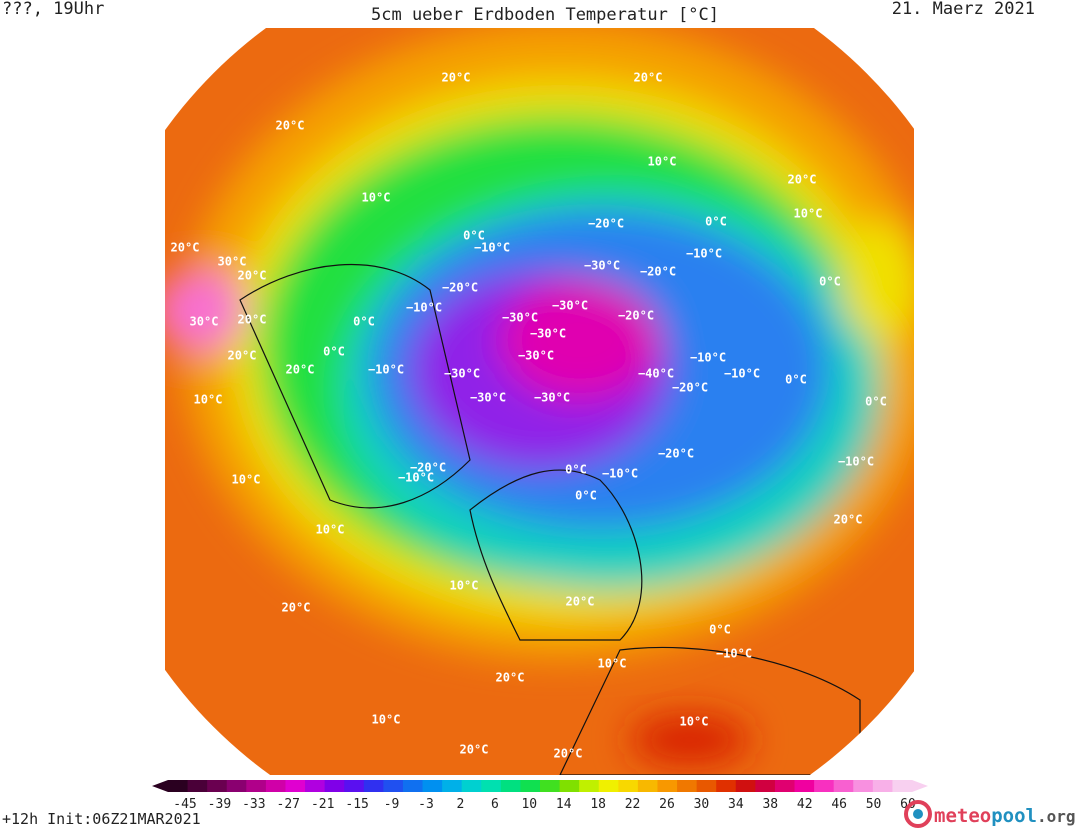 Image resolution: width=1080 pixels, height=837 pixels. Describe the element at coordinates (160, 786) in the screenshot. I see `colorbar-arrow-left` at that location.